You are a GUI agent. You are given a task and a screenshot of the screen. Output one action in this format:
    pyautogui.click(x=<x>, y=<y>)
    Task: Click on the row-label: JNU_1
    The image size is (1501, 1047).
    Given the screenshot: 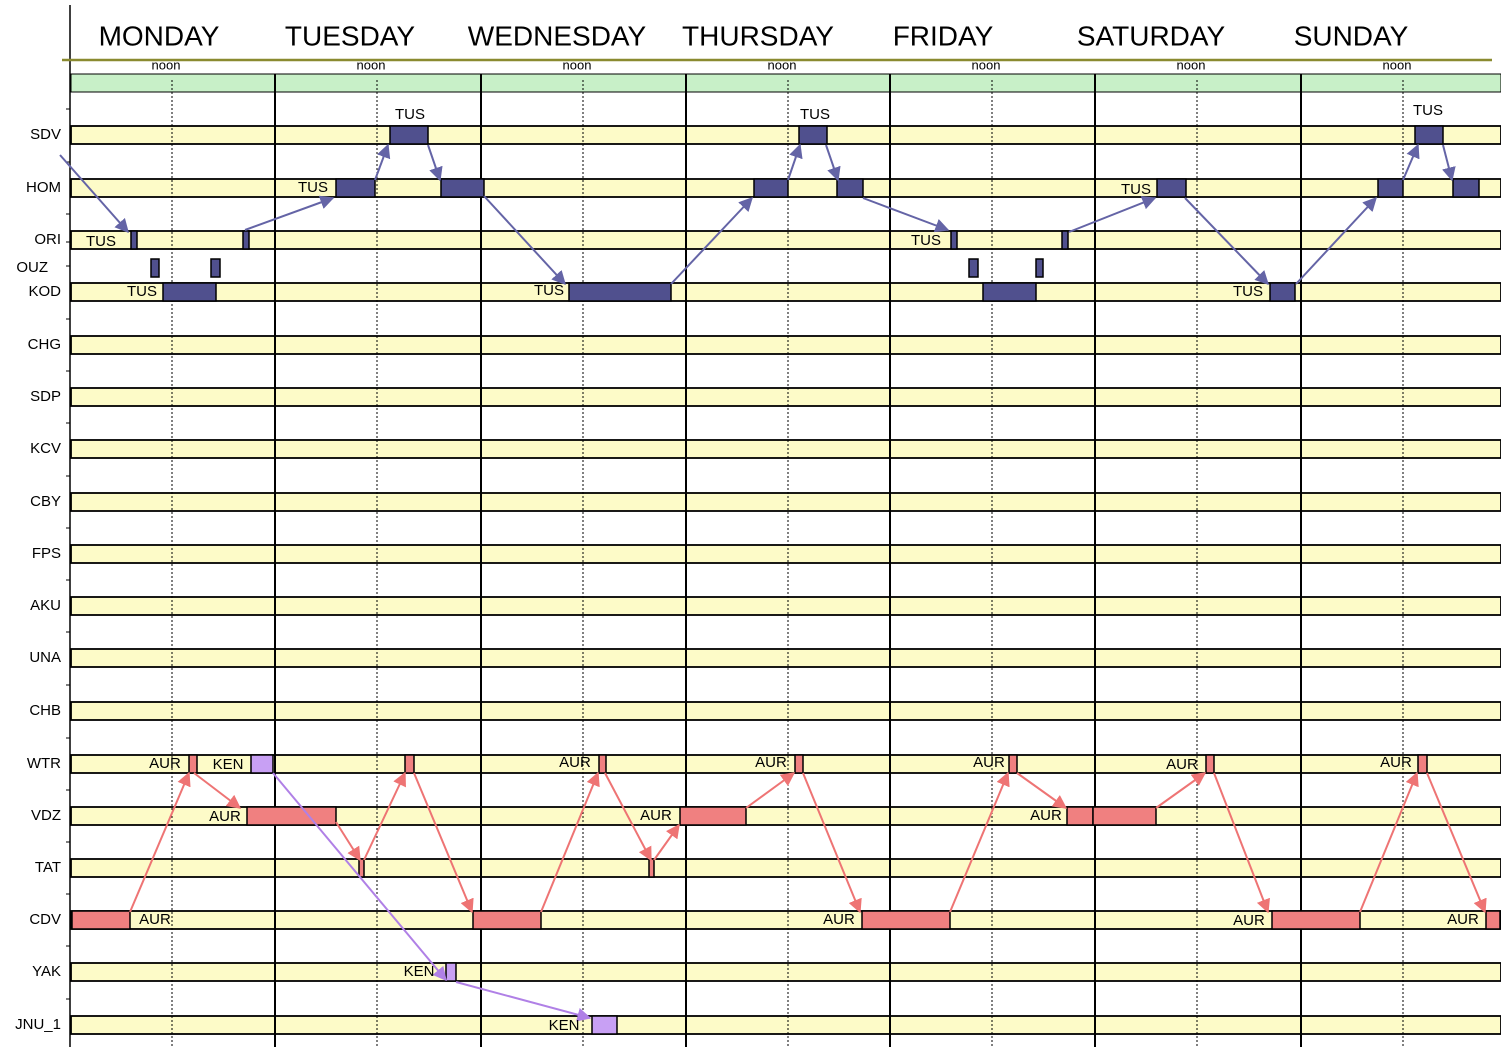 What is the action you would take?
    pyautogui.click(x=38, y=1024)
    